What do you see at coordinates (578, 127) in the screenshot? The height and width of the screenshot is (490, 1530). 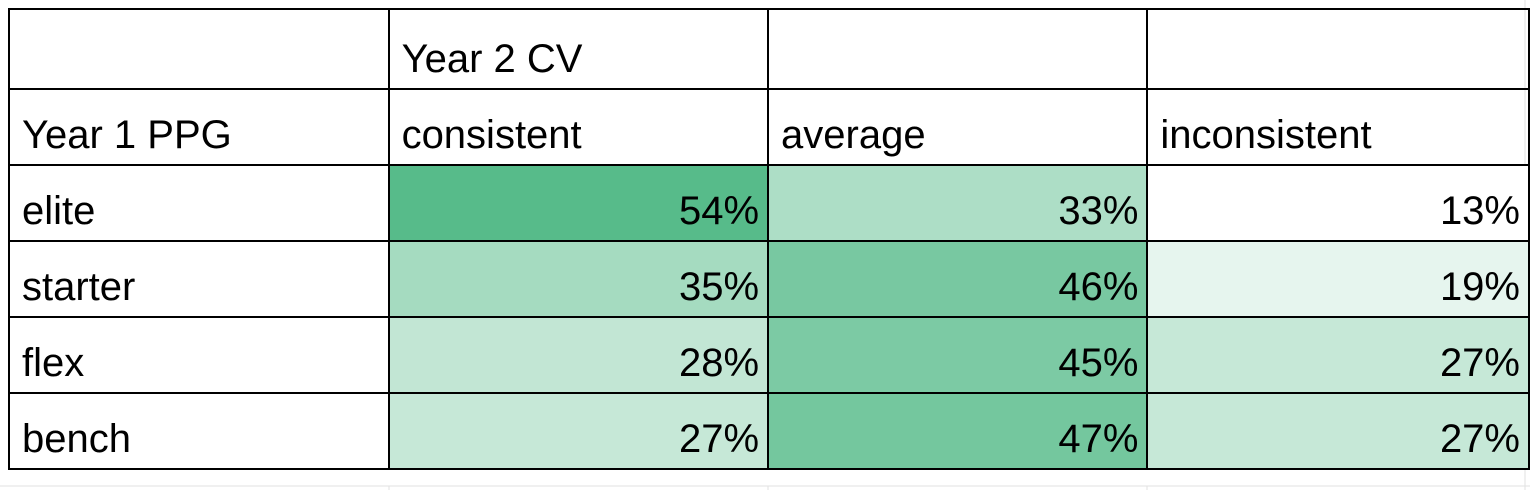 I see `column-header-consistent: consistent` at bounding box center [578, 127].